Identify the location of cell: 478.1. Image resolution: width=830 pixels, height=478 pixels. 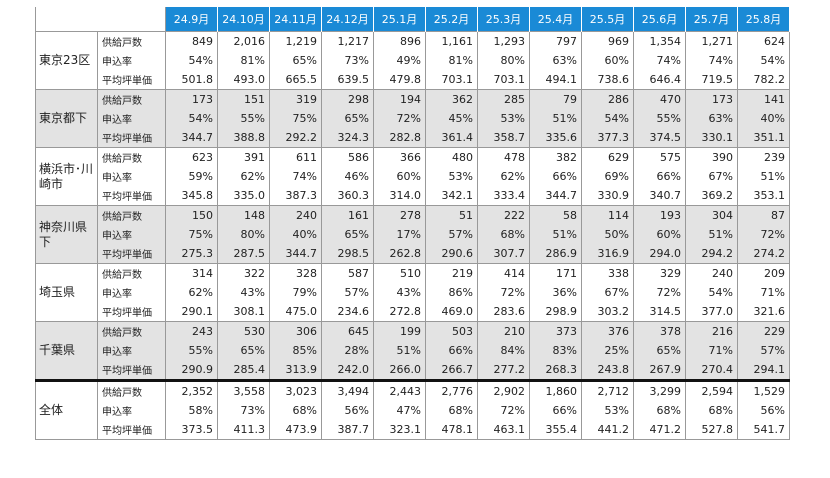
(451, 430).